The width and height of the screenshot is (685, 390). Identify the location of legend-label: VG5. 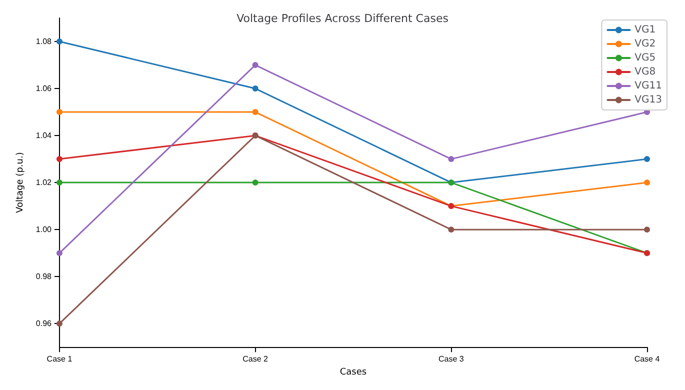
(645, 58).